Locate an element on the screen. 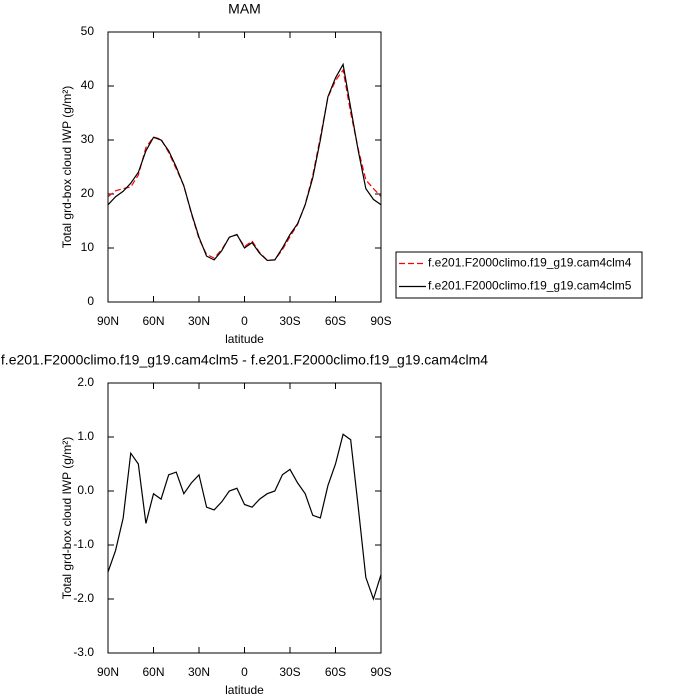 The height and width of the screenshot is (700, 700). y-tick-label: 40 is located at coordinates (88, 85).